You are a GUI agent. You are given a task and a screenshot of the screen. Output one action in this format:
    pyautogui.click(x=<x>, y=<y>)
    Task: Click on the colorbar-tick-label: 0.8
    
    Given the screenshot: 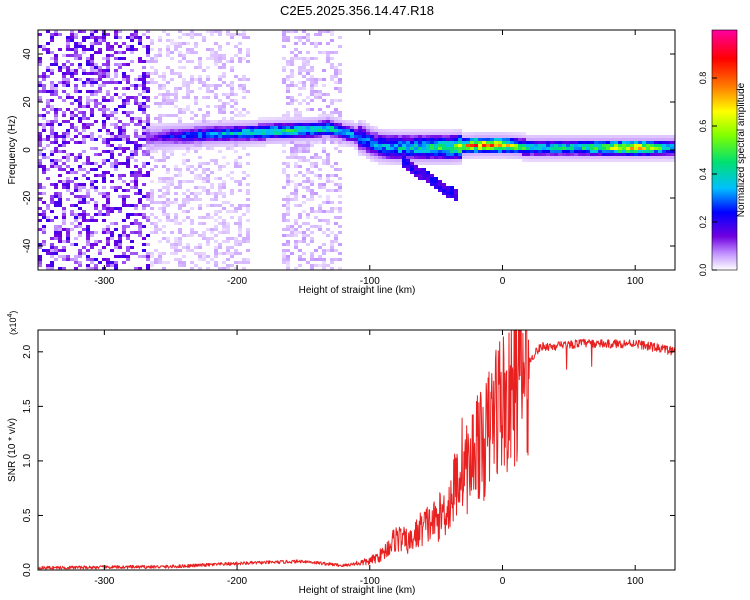 What is the action you would take?
    pyautogui.click(x=703, y=78)
    